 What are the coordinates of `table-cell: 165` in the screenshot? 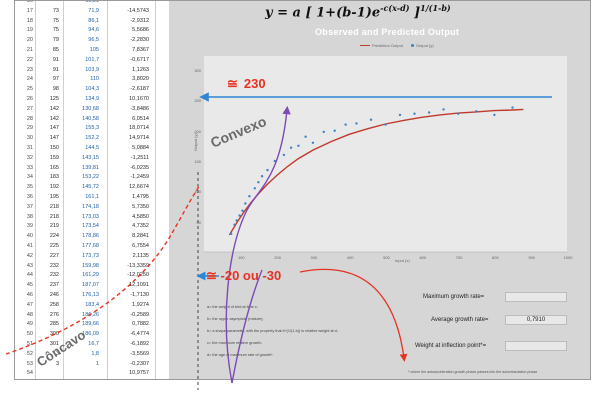 It's located at (54, 167).